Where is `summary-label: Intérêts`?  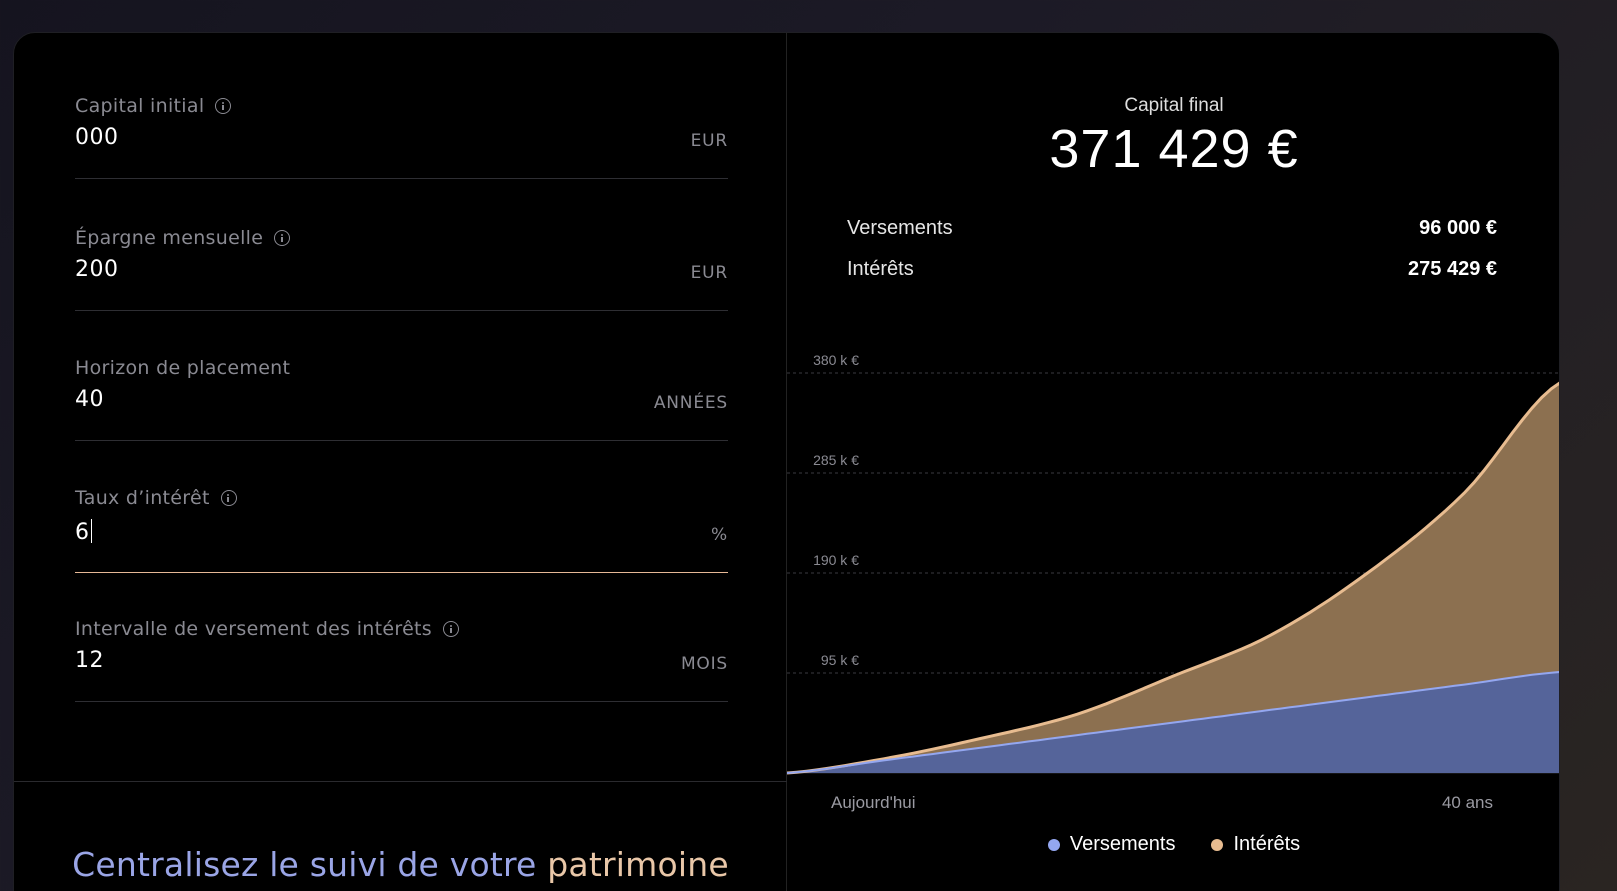 summary-label: Intérêts is located at coordinates (880, 269).